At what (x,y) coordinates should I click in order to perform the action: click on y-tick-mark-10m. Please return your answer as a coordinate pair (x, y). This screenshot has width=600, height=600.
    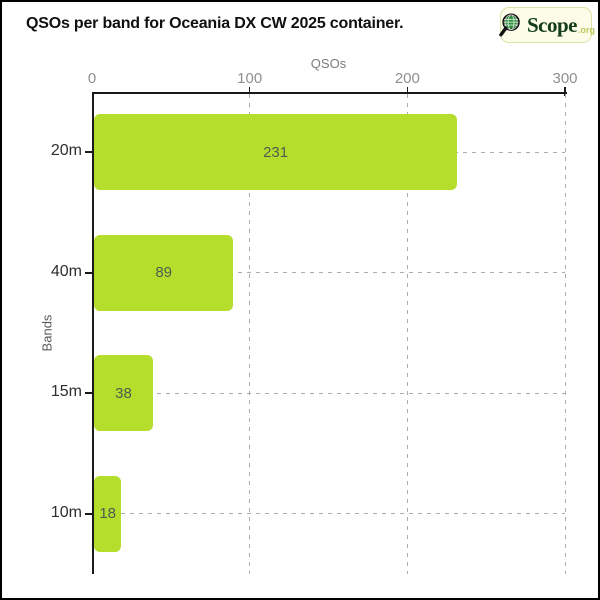
    Looking at the image, I should click on (88, 513).